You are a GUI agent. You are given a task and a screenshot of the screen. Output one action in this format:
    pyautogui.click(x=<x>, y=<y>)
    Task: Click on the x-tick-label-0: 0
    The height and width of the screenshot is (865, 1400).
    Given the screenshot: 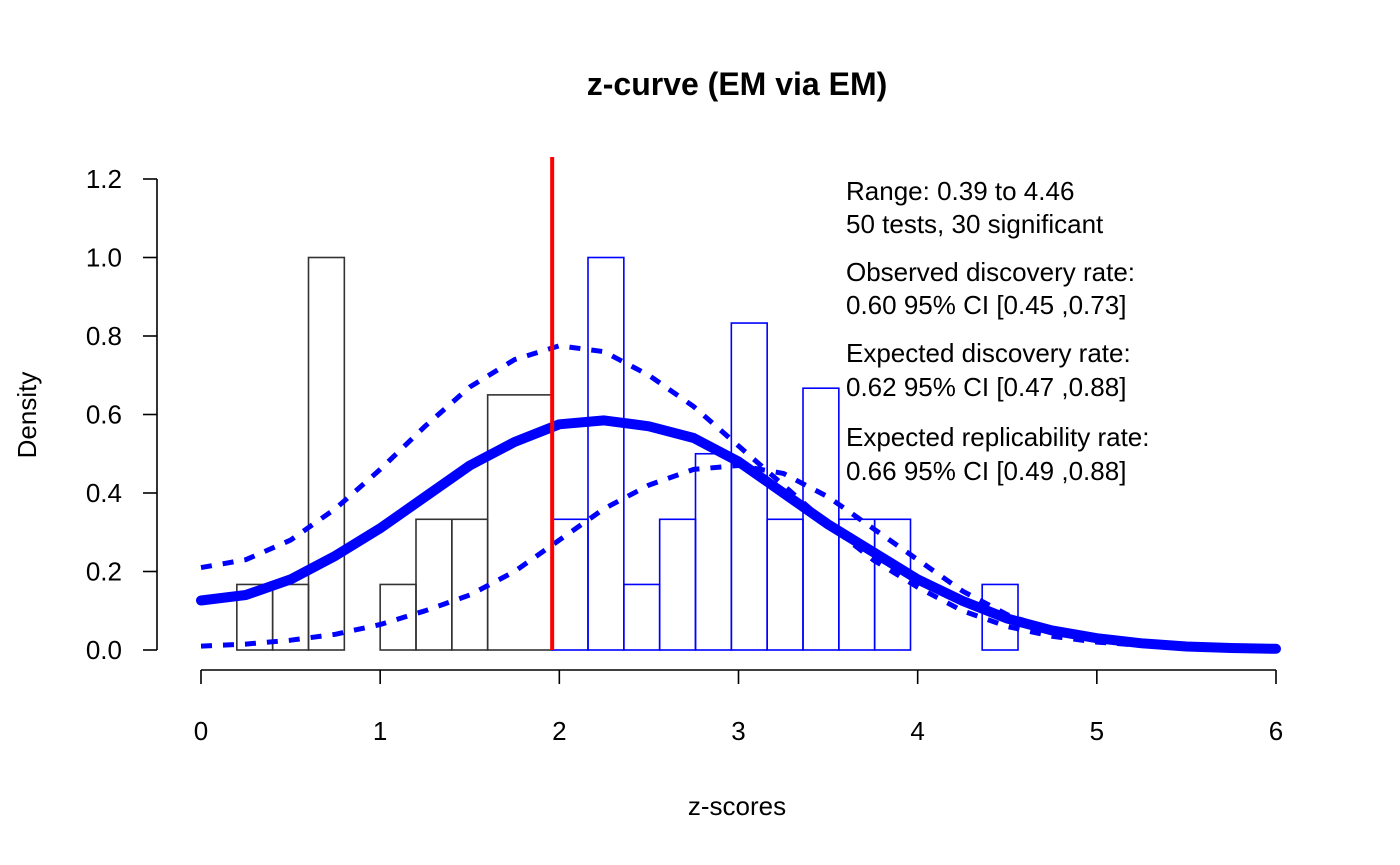 What is the action you would take?
    pyautogui.click(x=201, y=731)
    